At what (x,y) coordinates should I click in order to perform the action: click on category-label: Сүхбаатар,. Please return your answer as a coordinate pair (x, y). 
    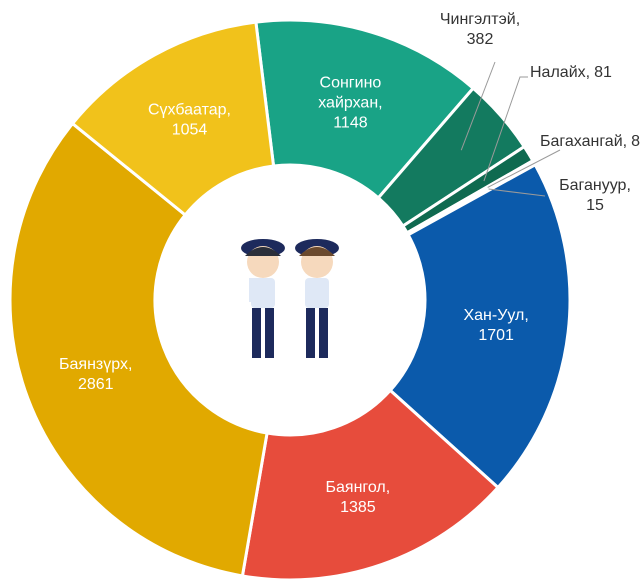
    Looking at the image, I should click on (189, 109).